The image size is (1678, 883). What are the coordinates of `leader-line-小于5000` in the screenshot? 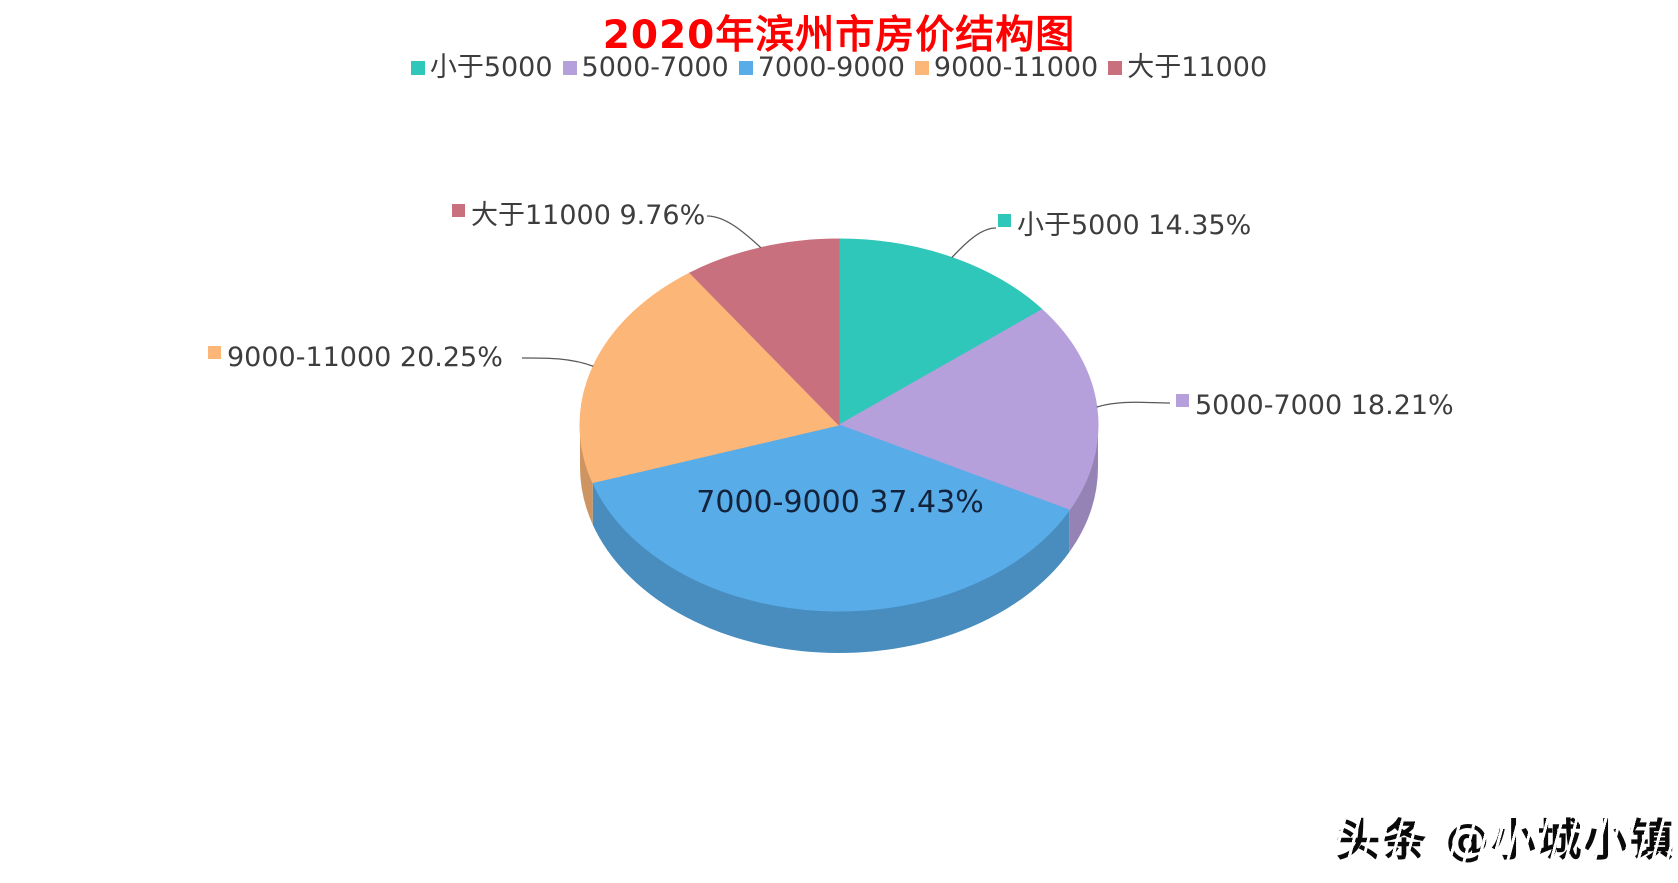 It's located at (974, 243).